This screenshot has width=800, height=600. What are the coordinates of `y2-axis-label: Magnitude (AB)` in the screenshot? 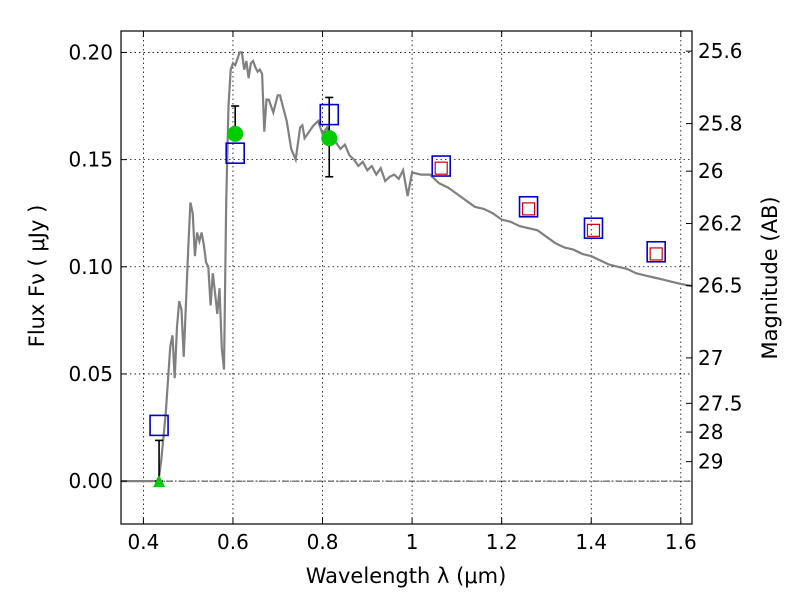 It's located at (770, 277).